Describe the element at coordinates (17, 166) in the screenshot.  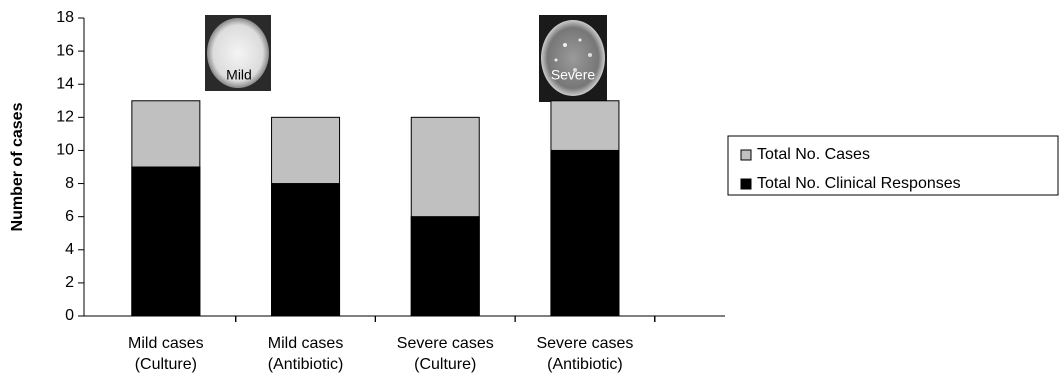
I see `y-axis-title: Number of cases` at that location.